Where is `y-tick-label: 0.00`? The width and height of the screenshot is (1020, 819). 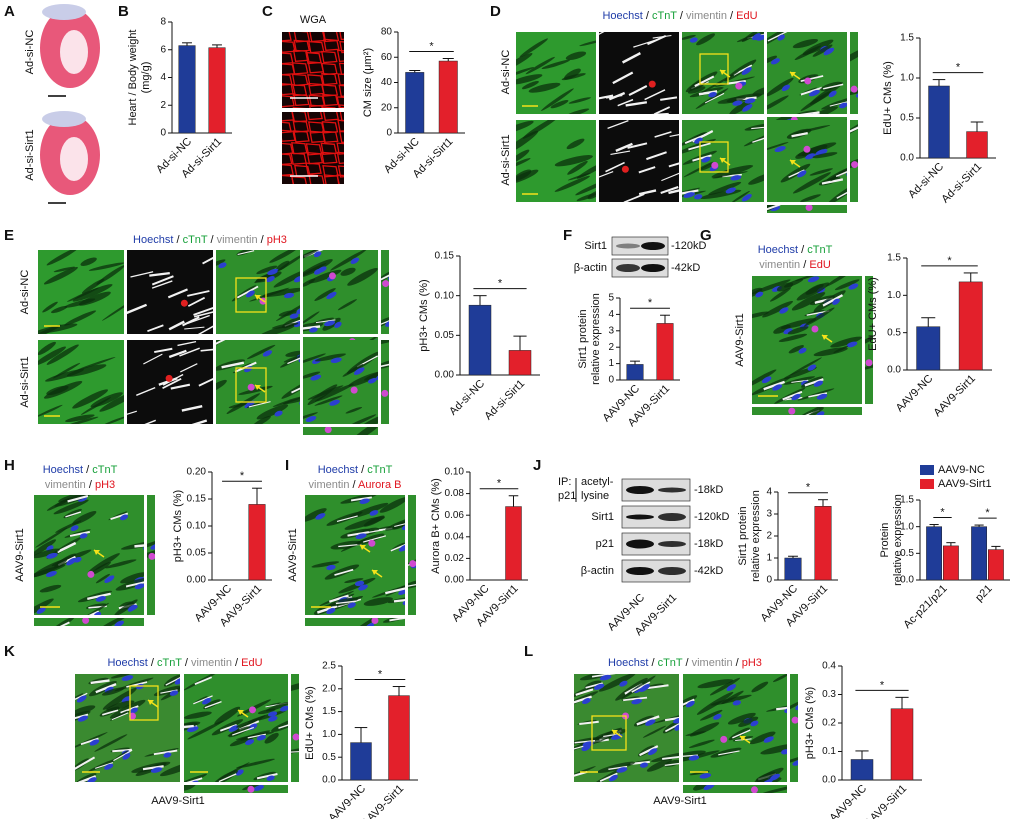 y-tick-label: 0.00 is located at coordinates (197, 580).